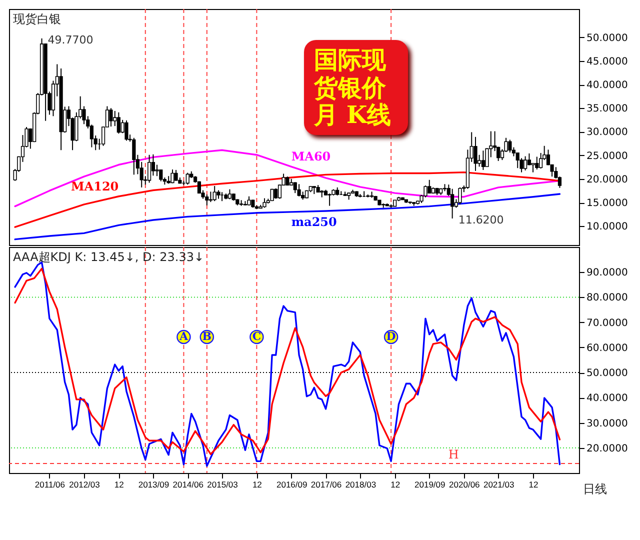 The height and width of the screenshot is (540, 640). What do you see at coordinates (607, 348) in the screenshot?
I see `y-tick-label: 60.0000` at bounding box center [607, 348].